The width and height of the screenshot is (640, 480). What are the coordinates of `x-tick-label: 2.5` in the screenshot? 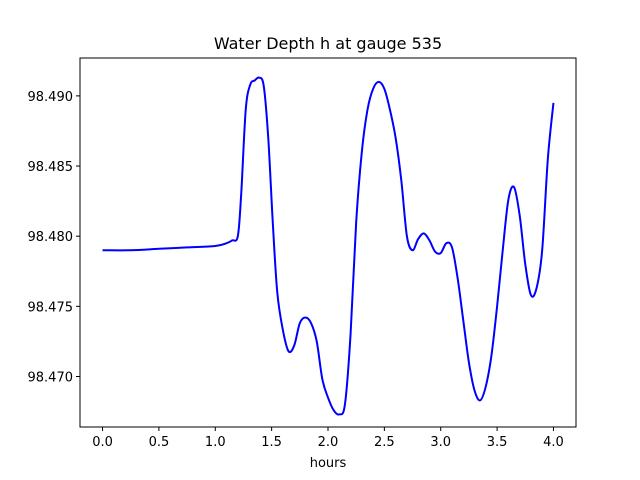 It's located at (384, 442).